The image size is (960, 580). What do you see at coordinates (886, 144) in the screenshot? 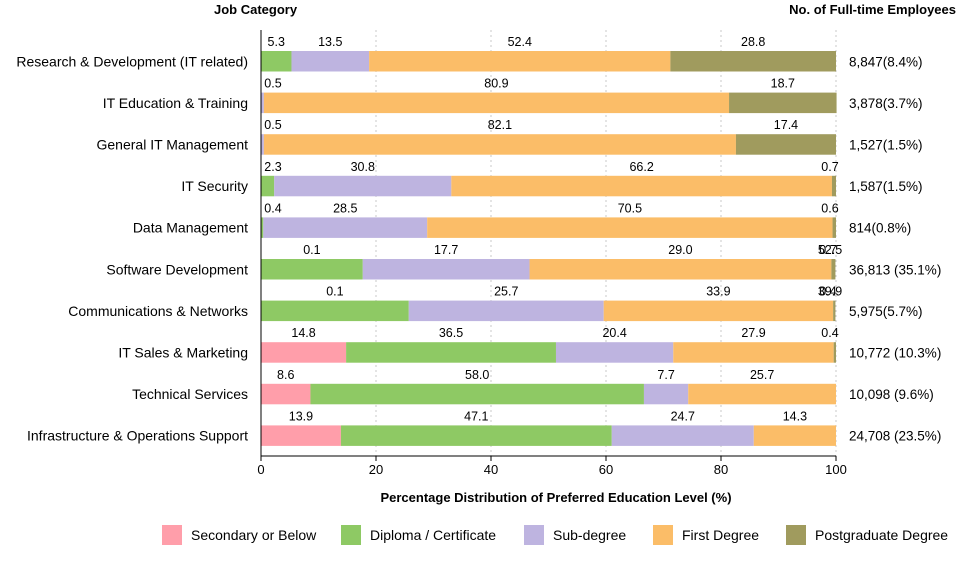
I see `employee-count: 1,527(1.5%)` at bounding box center [886, 144].